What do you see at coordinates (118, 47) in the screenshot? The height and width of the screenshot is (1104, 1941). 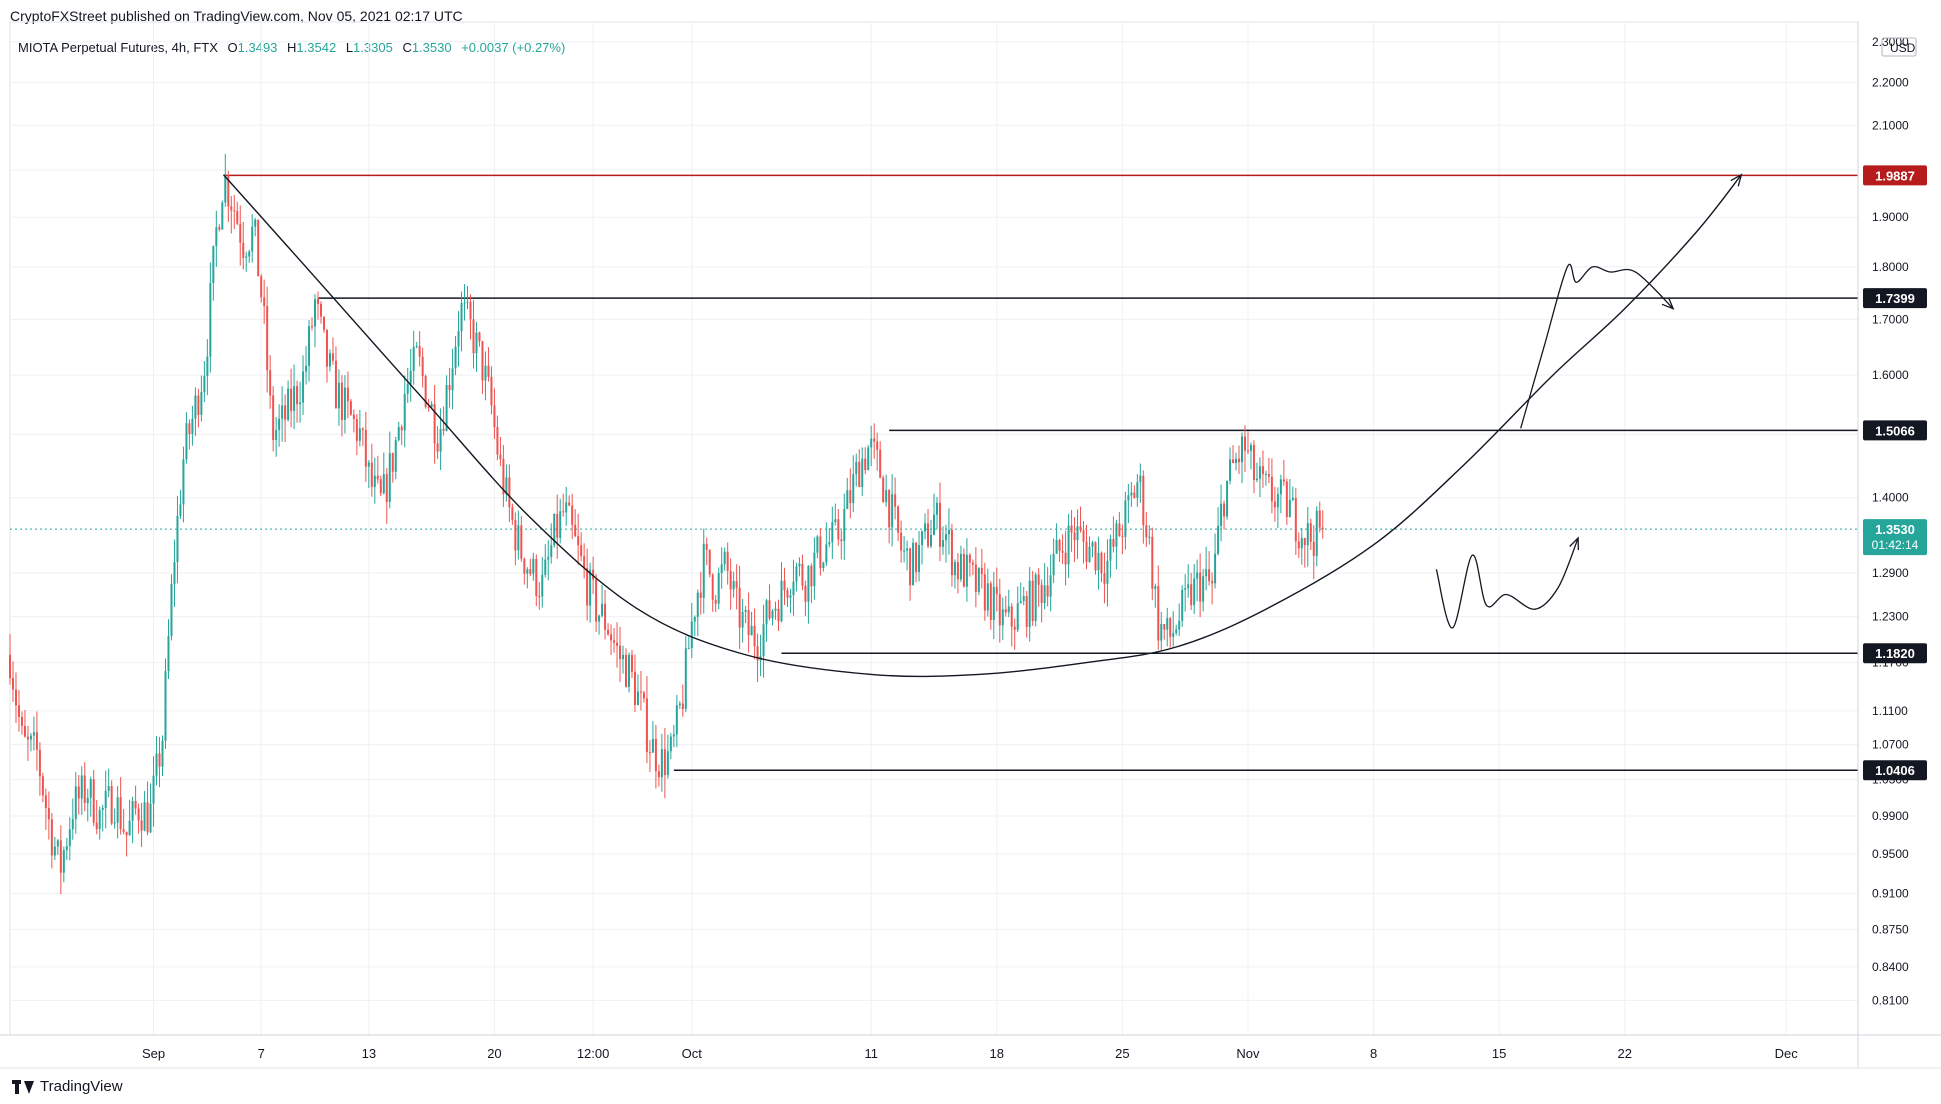 I see `symbol-name: MIOTA Perpetual Futures, 4h, FTX` at bounding box center [118, 47].